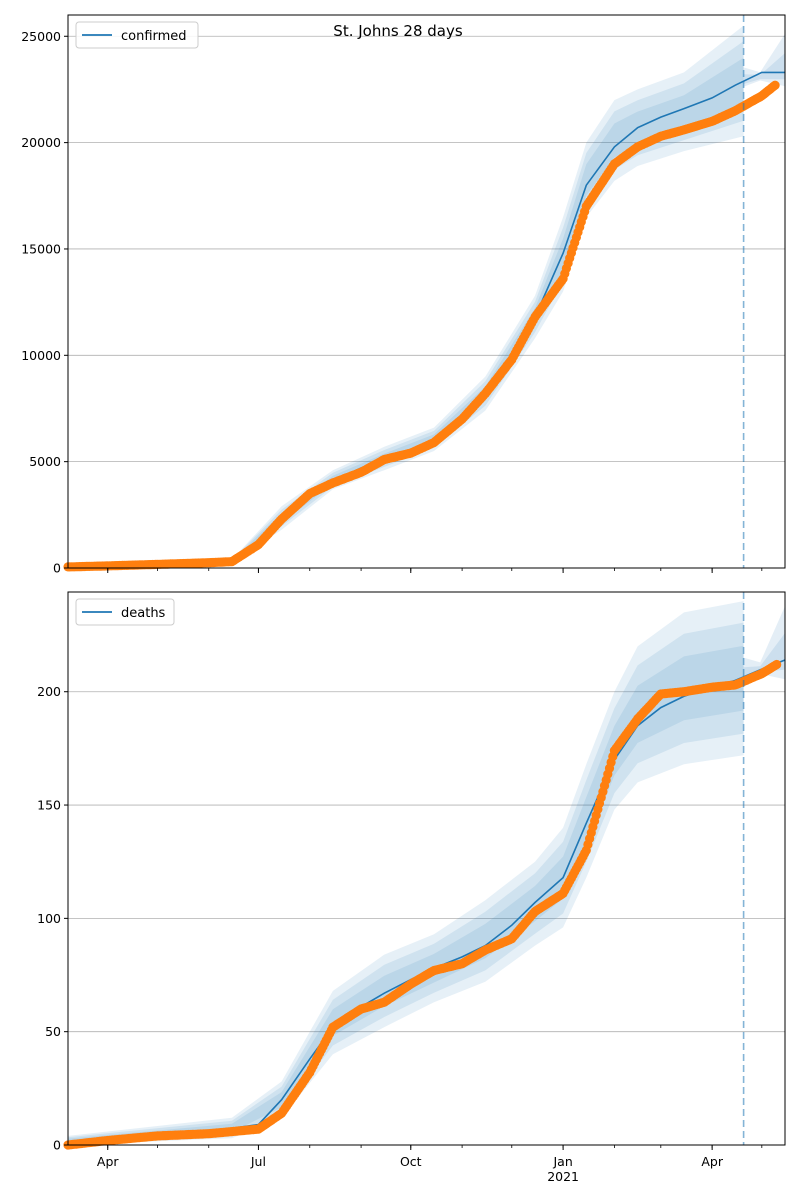  What do you see at coordinates (49, 691) in the screenshot?
I see `panel2-y-tick-label: 200` at bounding box center [49, 691].